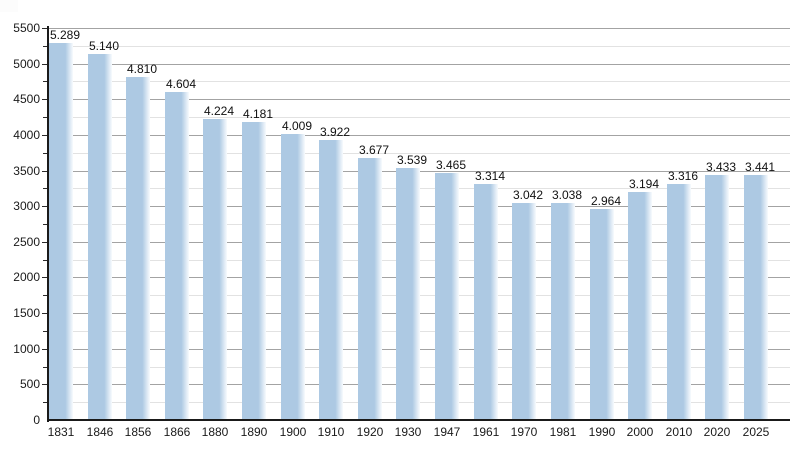  Describe the element at coordinates (606, 201) in the screenshot. I see `bar-value-label: 2.964` at that location.